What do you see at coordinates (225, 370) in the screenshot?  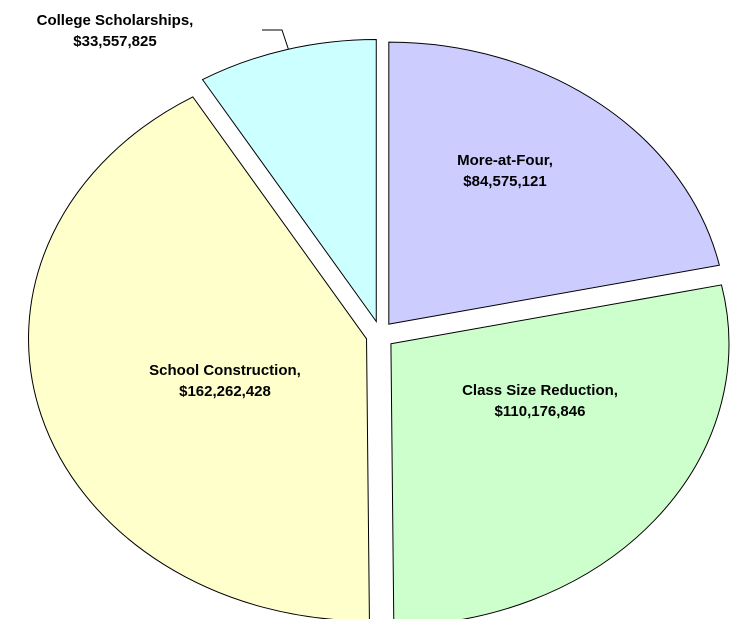 I see `slice-label: School Construction,` at bounding box center [225, 370].